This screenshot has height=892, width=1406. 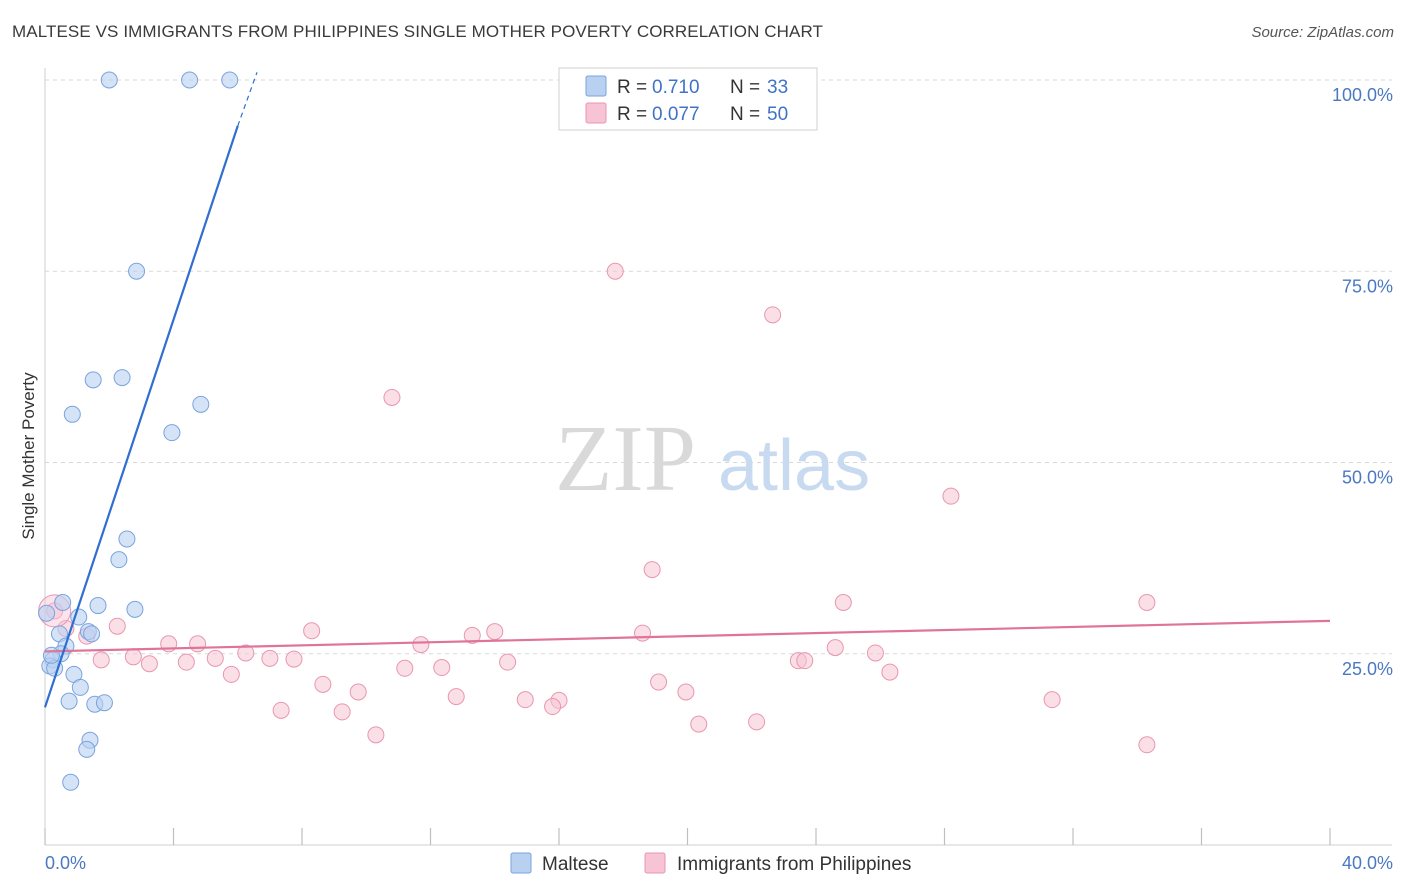 What do you see at coordinates (141, 416) in the screenshot?
I see `maltese-trendline` at bounding box center [141, 416].